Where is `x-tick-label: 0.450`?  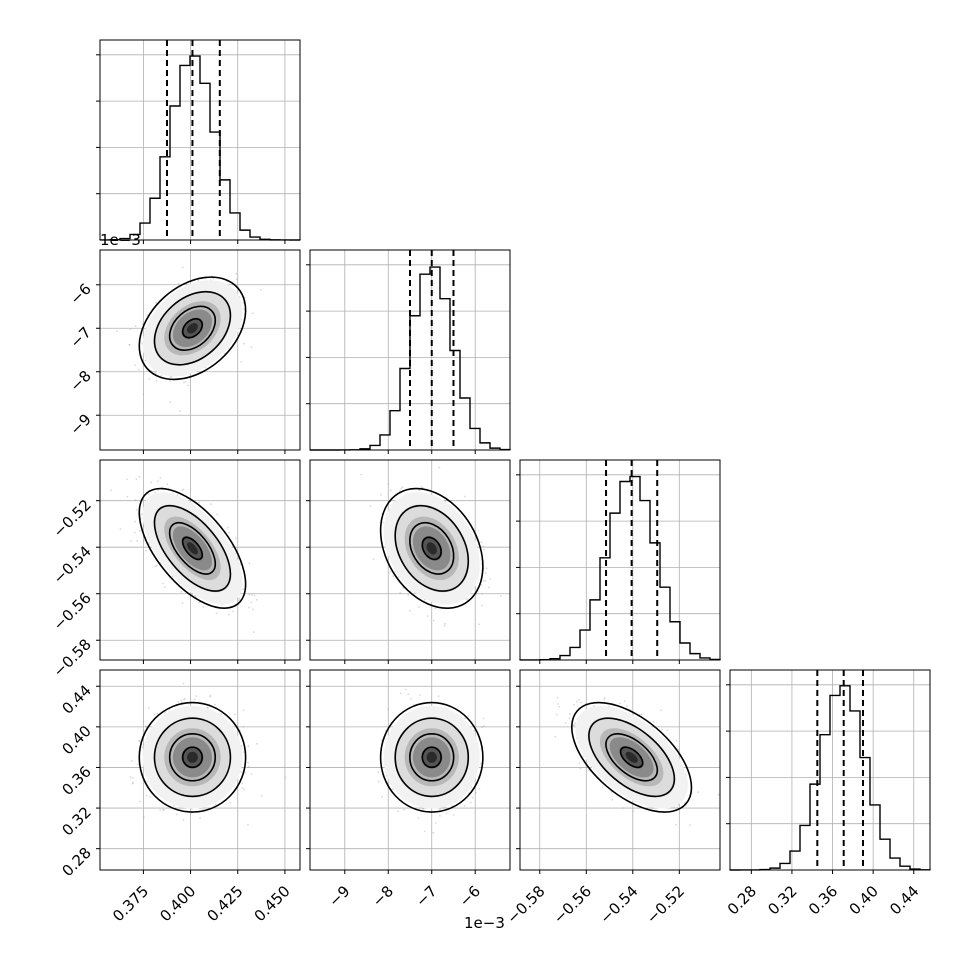 x-tick-label: 0.450 is located at coordinates (272, 903).